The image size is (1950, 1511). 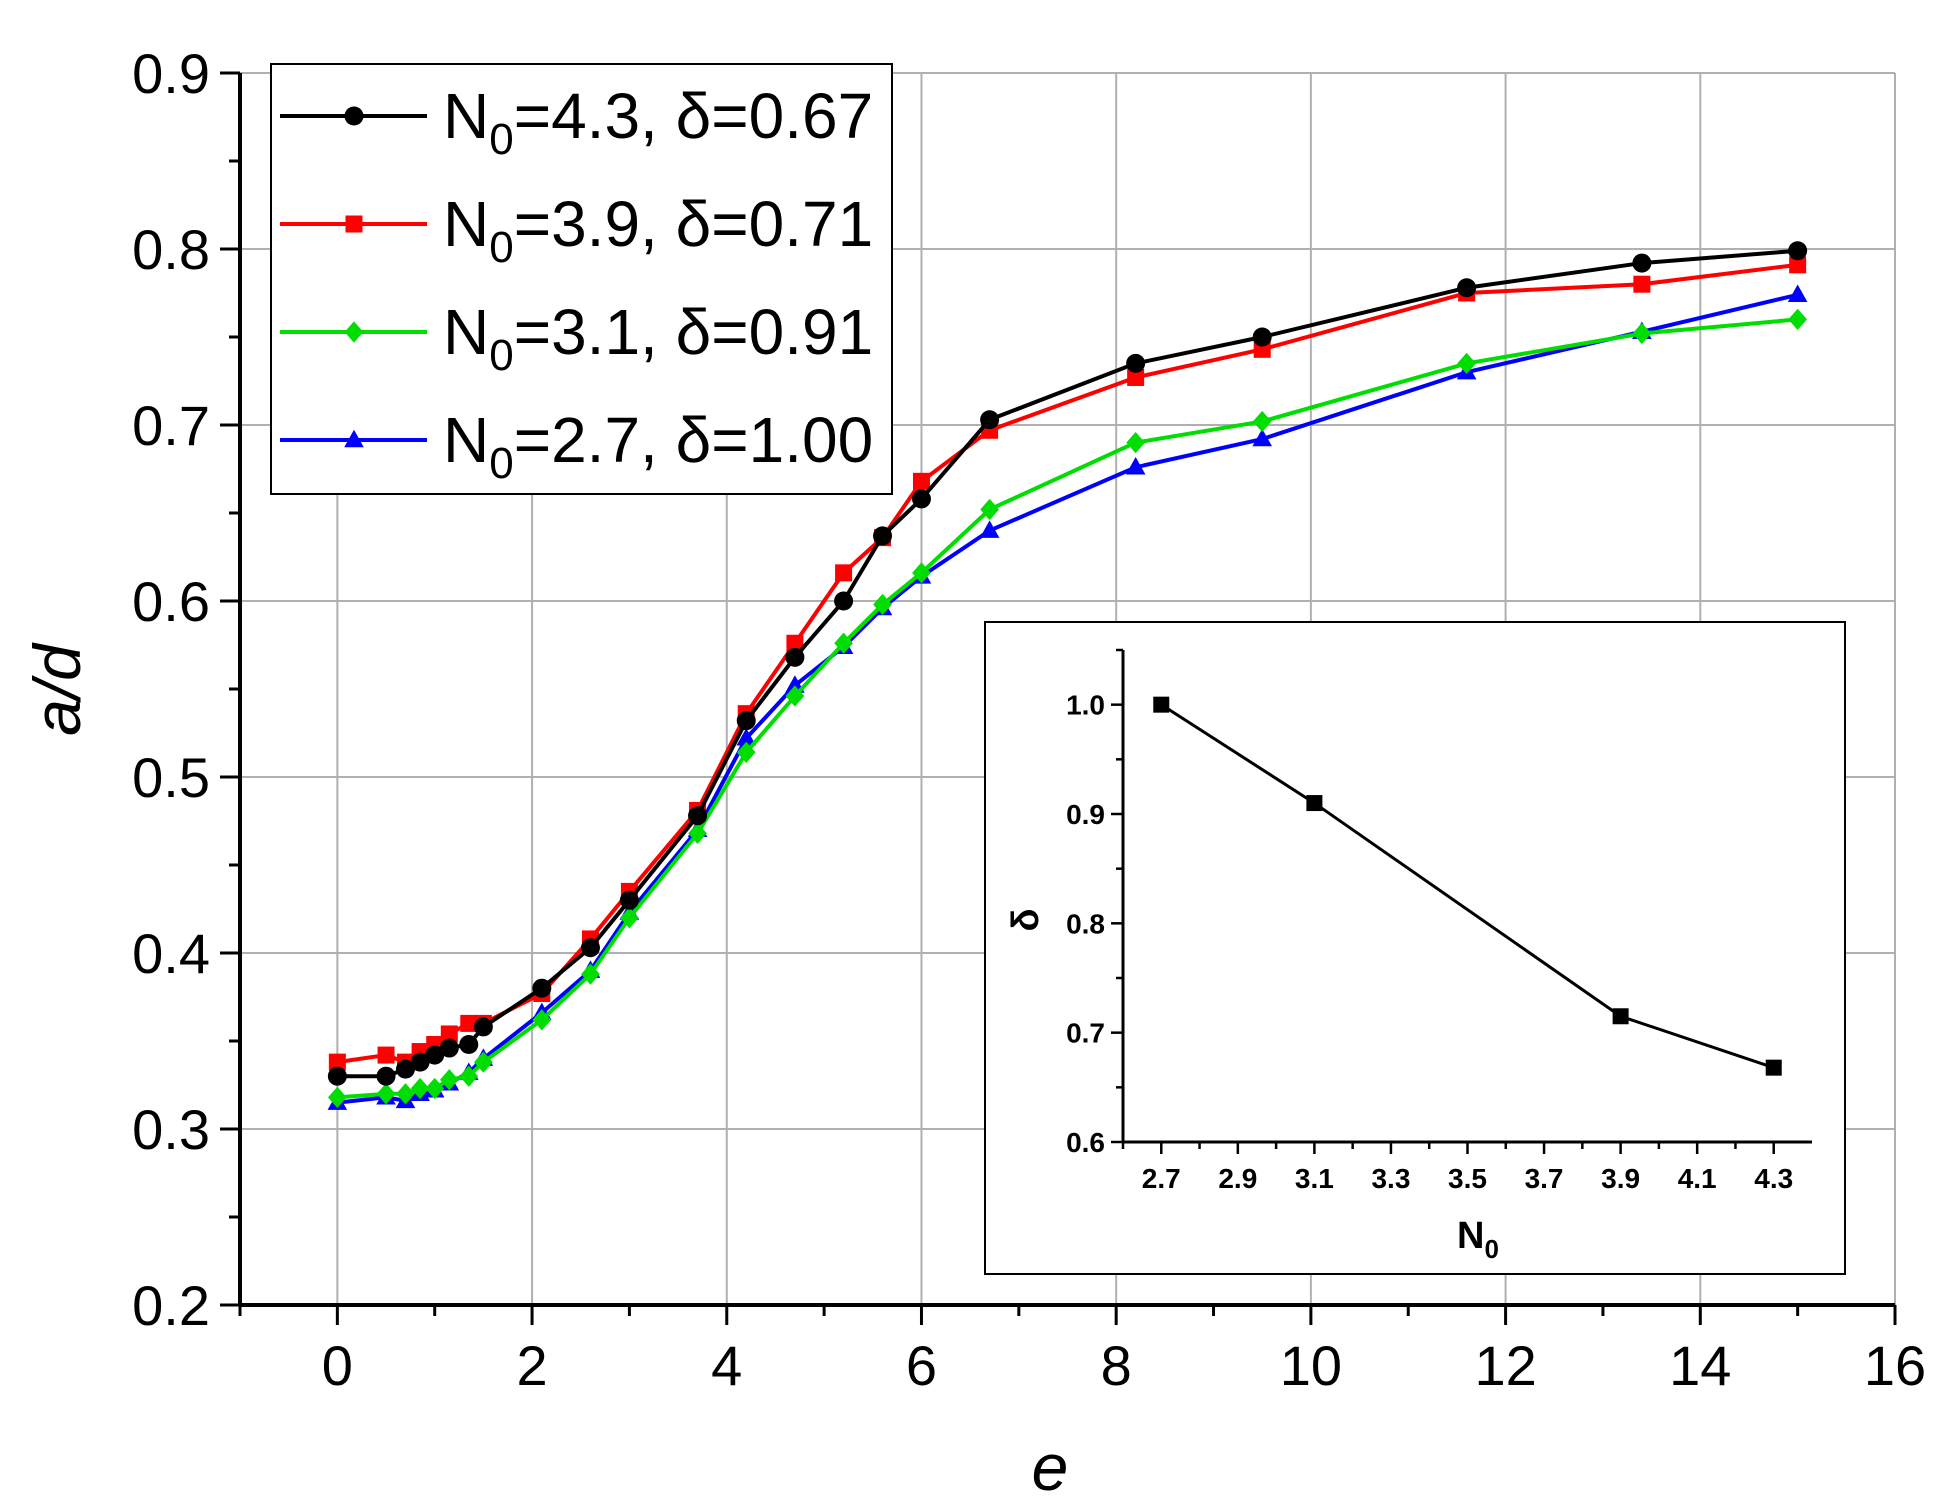 I want to click on x-tick-label: 16, so click(x=1895, y=1365).